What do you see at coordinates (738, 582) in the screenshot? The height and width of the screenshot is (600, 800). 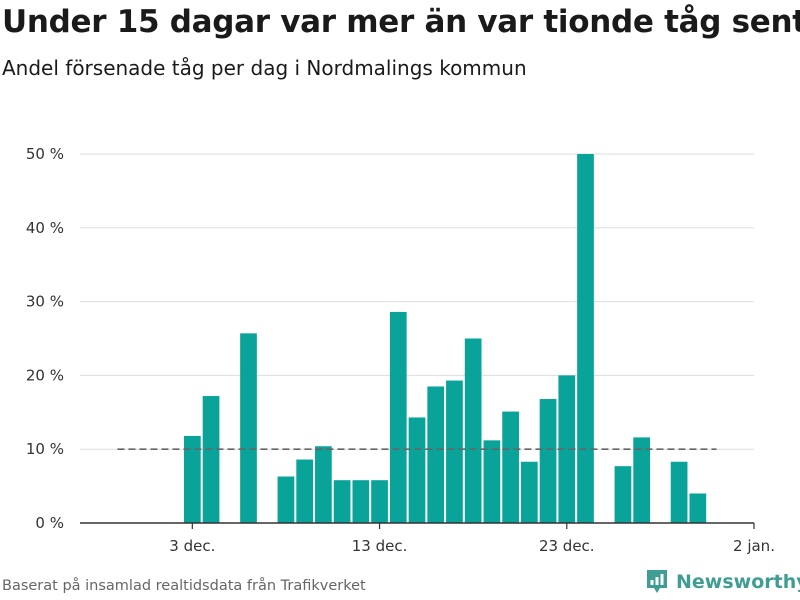 I see `brand-name: Newsworthy` at bounding box center [738, 582].